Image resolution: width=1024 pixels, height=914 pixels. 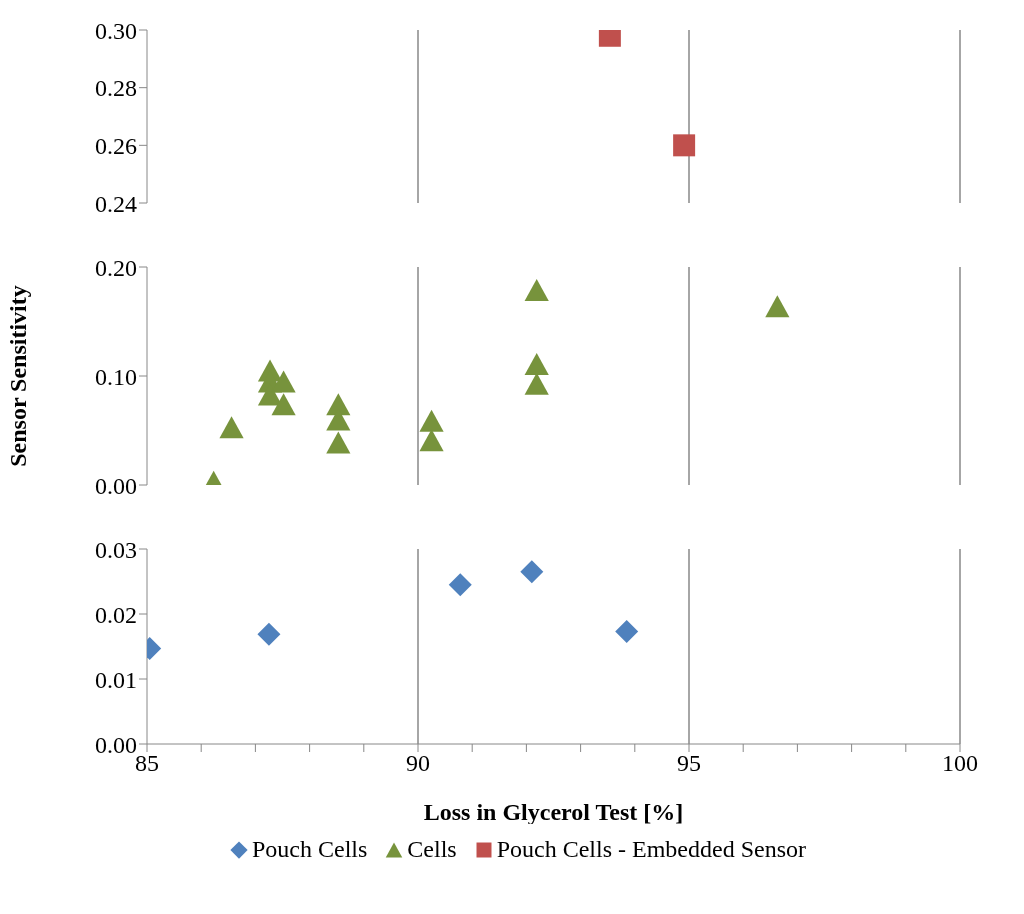 I want to click on y-tick-label: 0.03, so click(x=116, y=549).